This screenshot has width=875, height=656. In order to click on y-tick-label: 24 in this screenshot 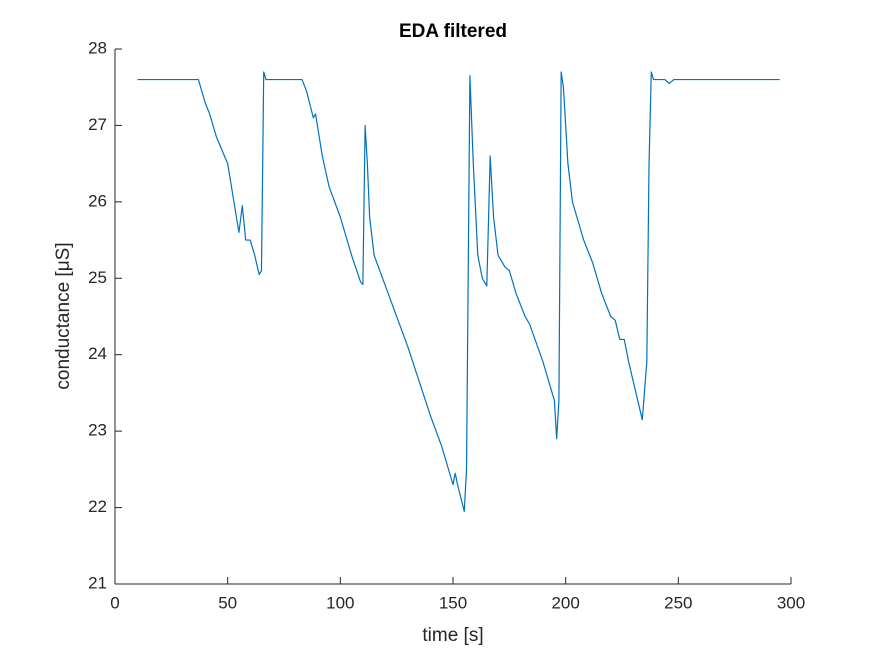, I will do `click(97, 353)`.